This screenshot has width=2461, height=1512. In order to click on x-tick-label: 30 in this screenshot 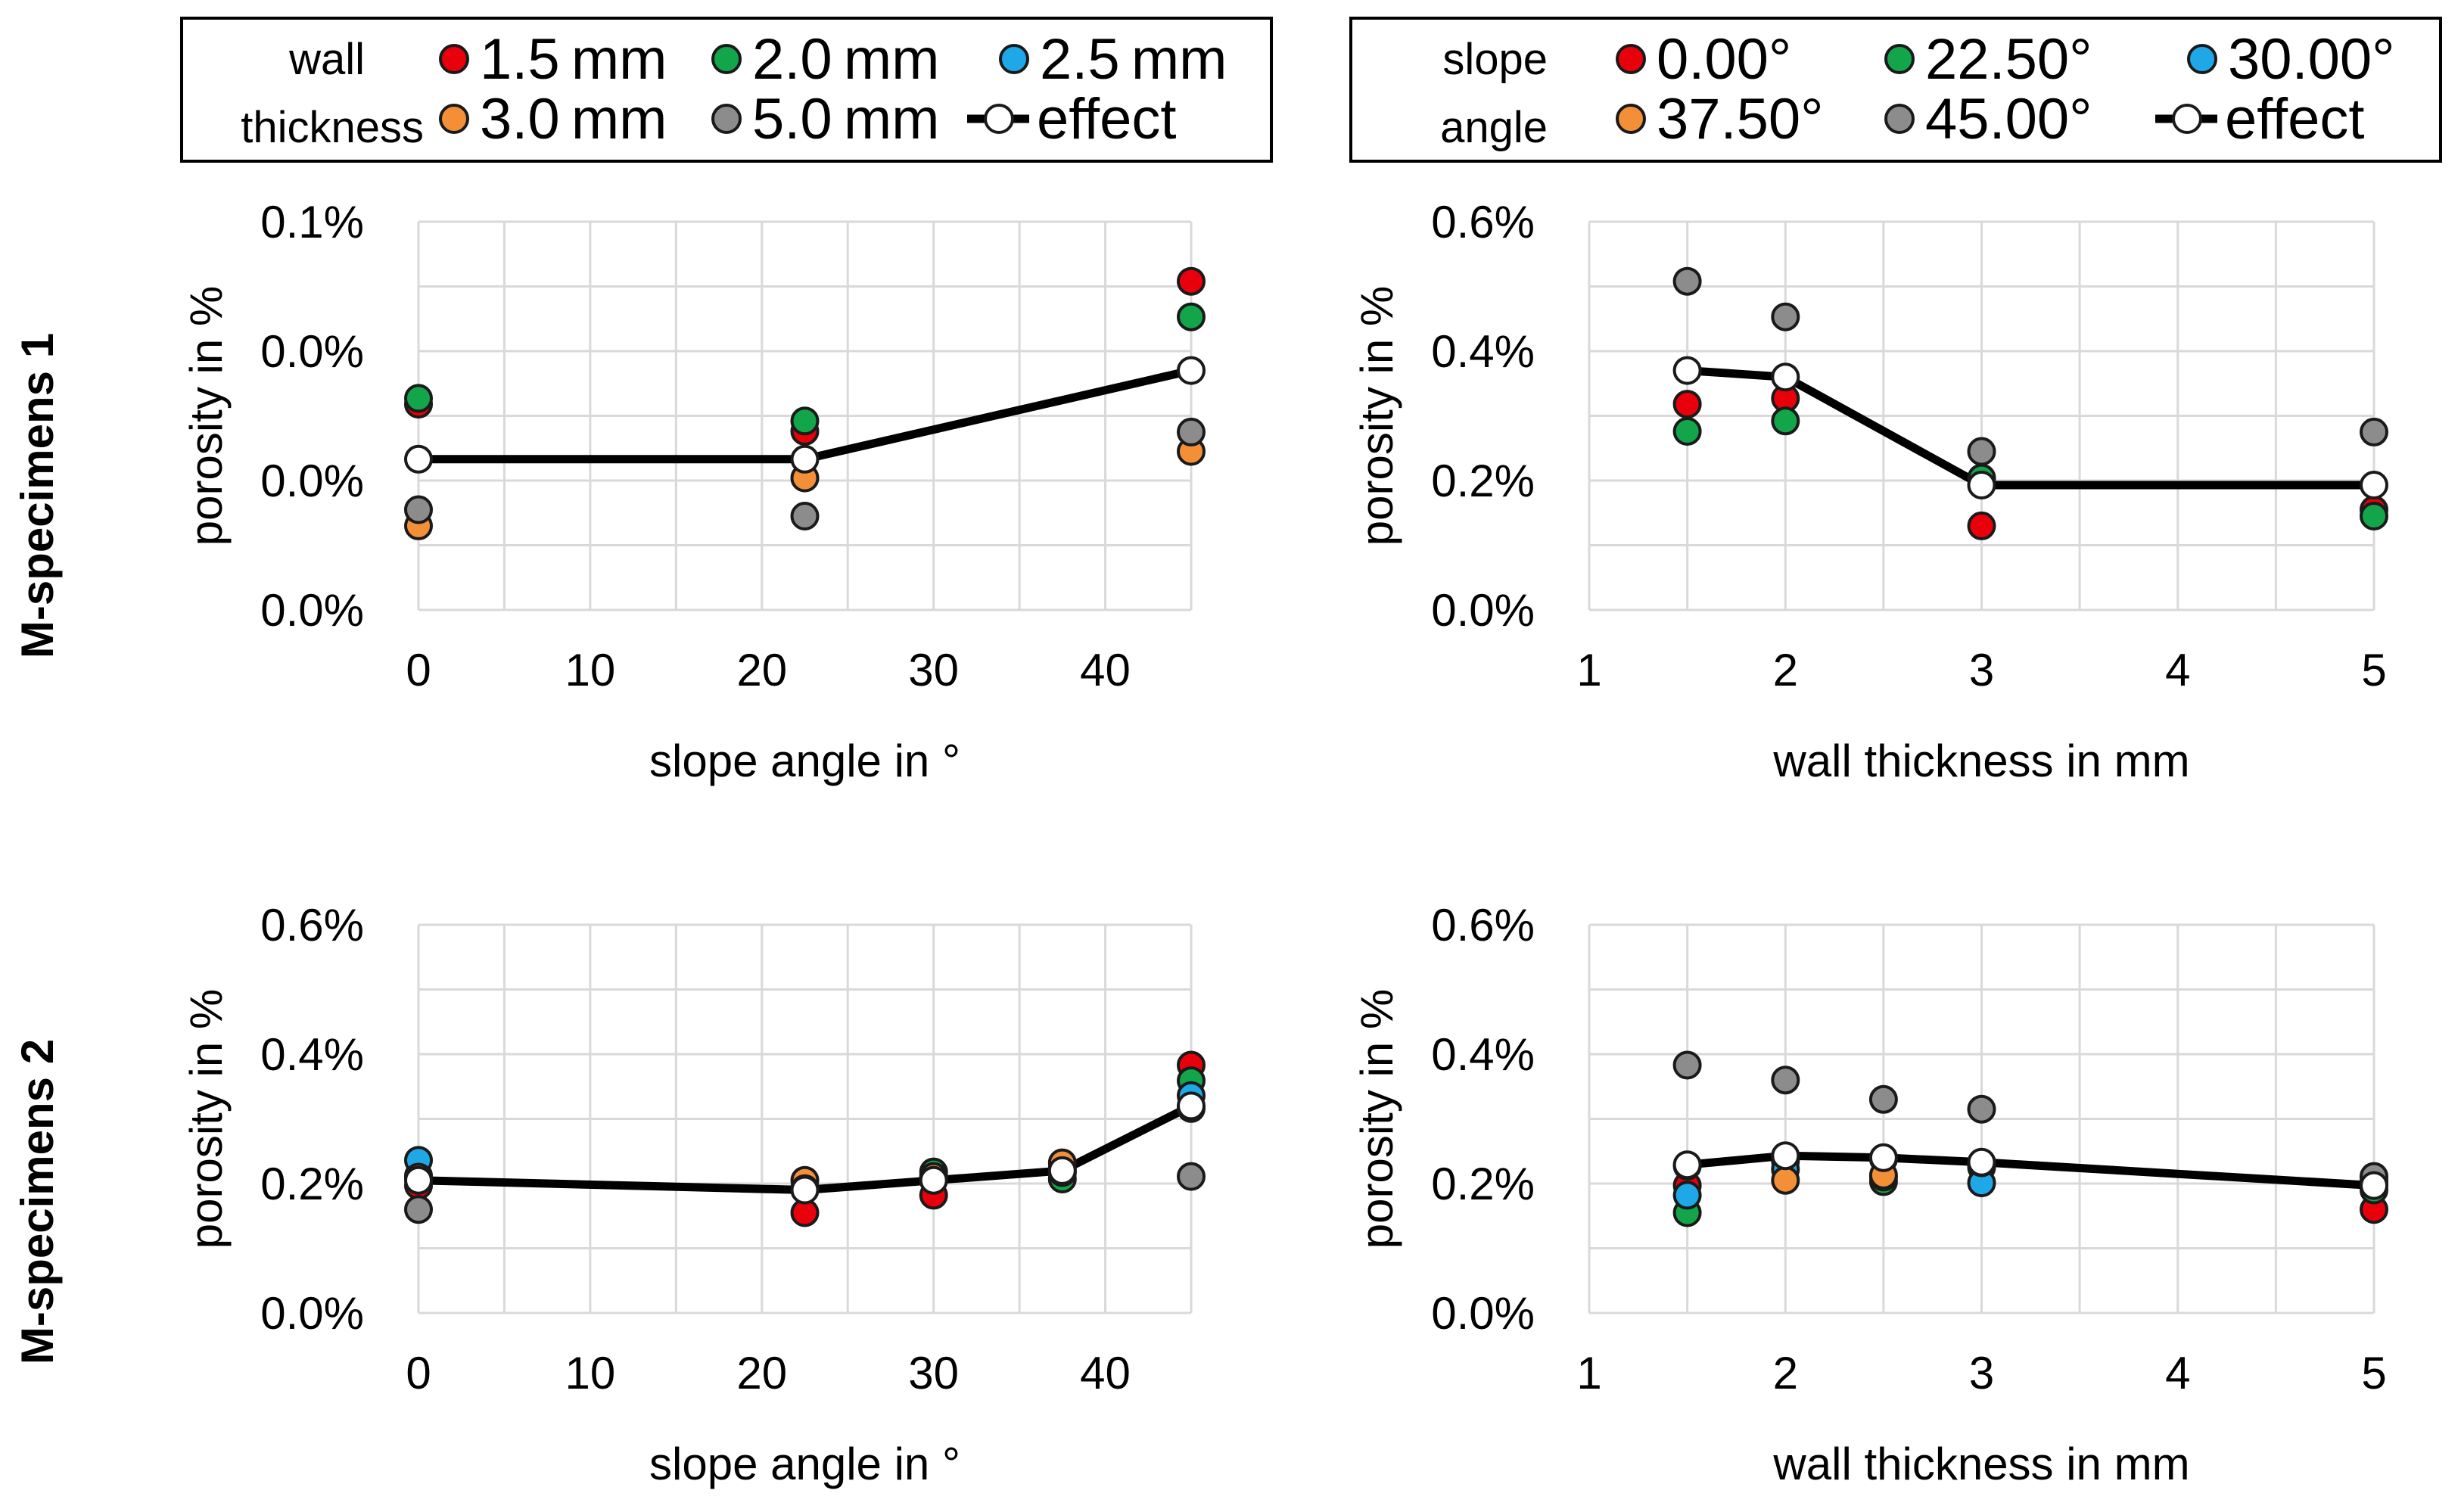, I will do `click(934, 1373)`.